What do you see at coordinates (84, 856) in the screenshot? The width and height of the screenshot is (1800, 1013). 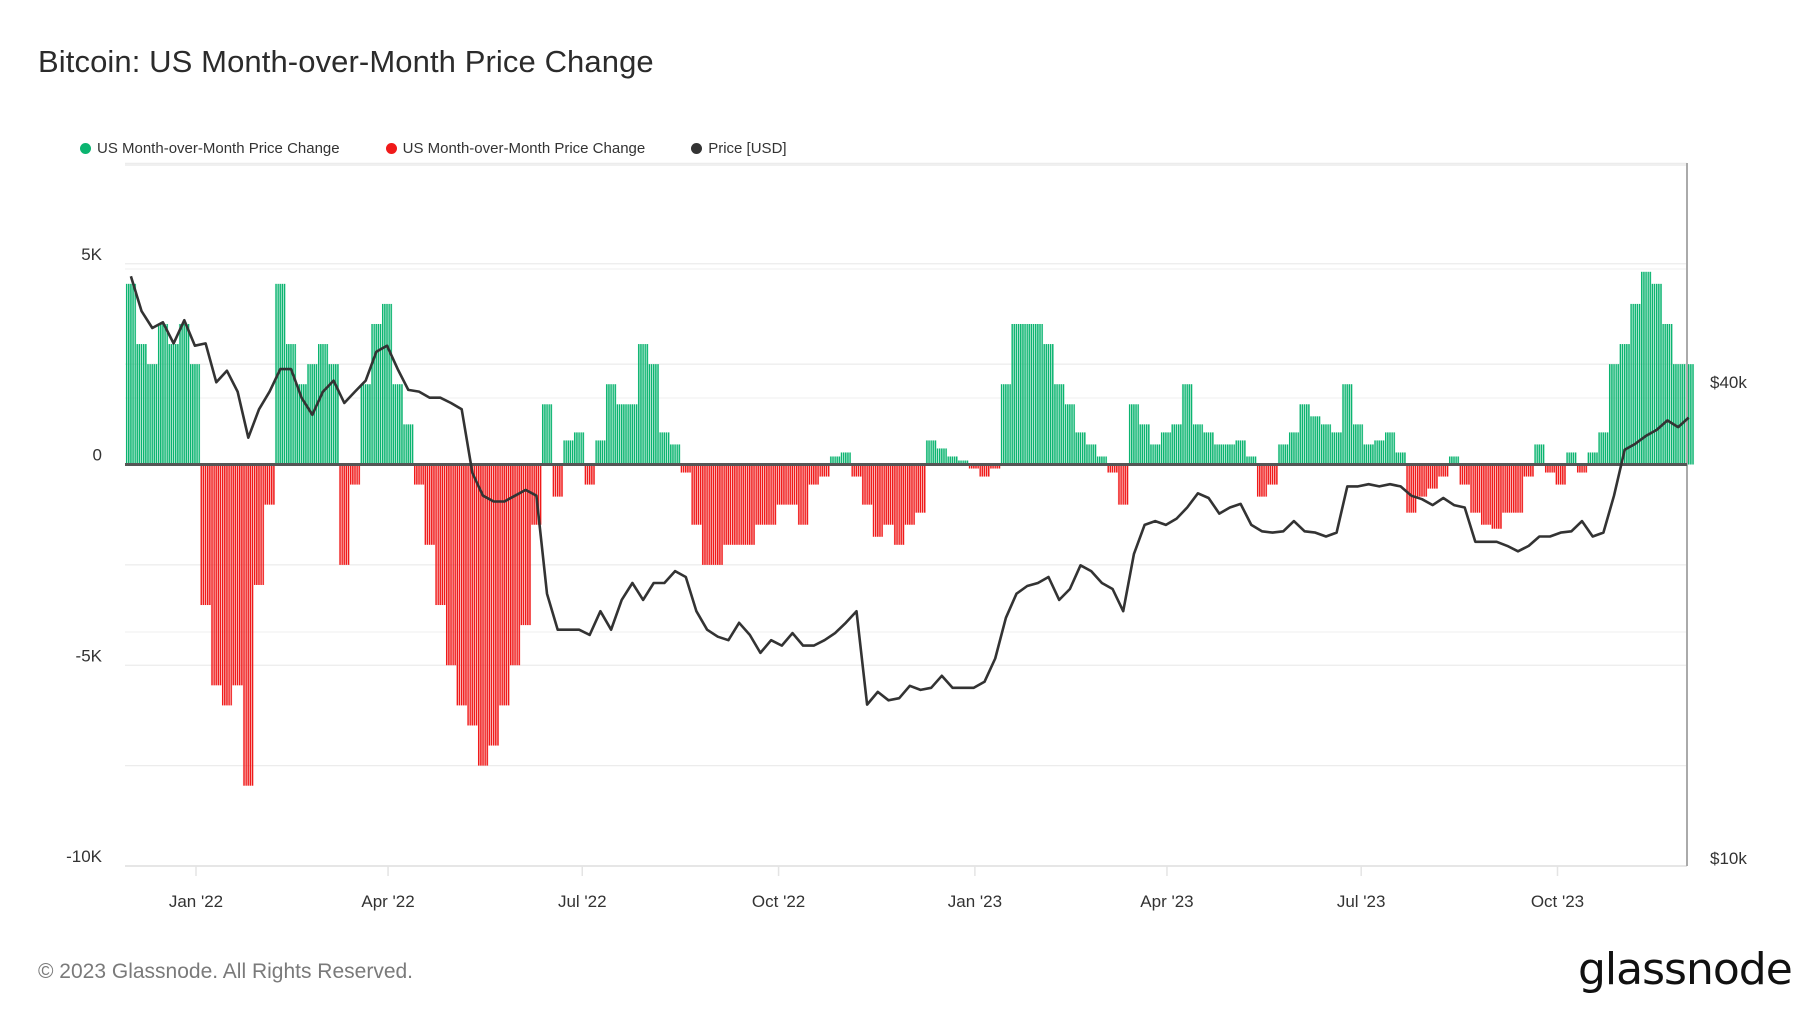 I see `y-left-tick-label: -10K` at bounding box center [84, 856].